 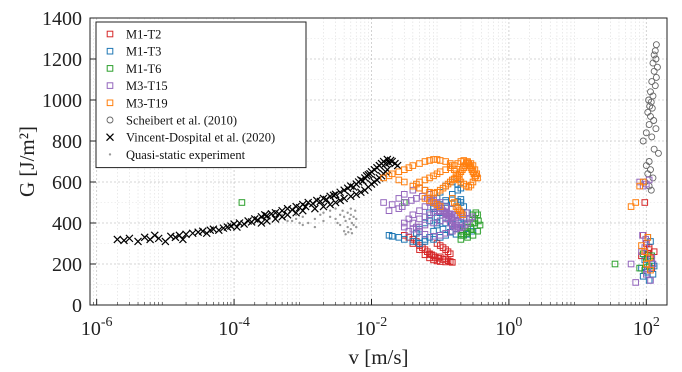 What do you see at coordinates (508, 327) in the screenshot?
I see `x-tick-label: 10⁰` at bounding box center [508, 327].